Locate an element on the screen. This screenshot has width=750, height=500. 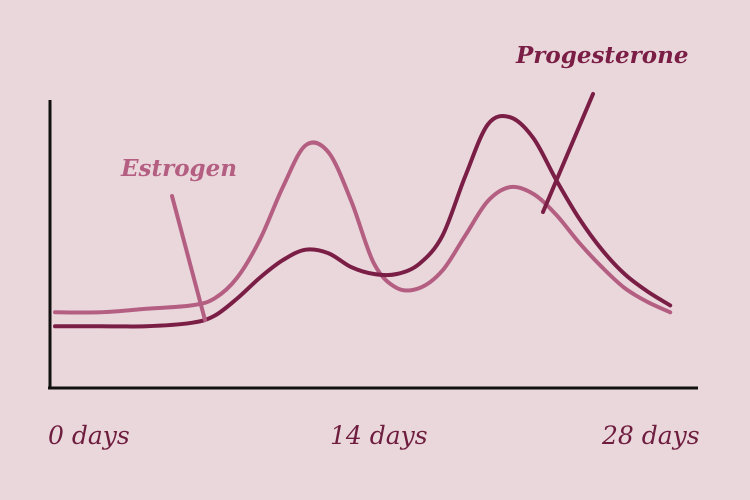
x-tick-label-0: 0 days is located at coordinates (89, 435).